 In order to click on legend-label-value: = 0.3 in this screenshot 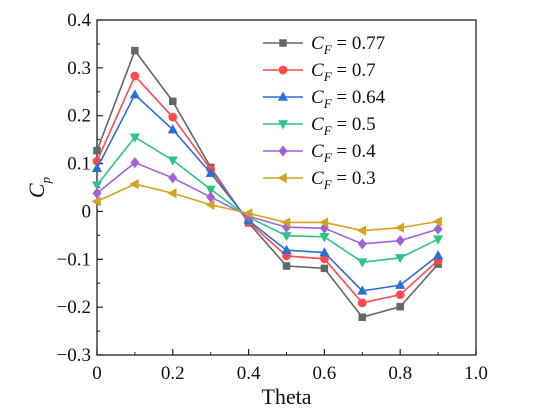, I will do `click(354, 178)`.